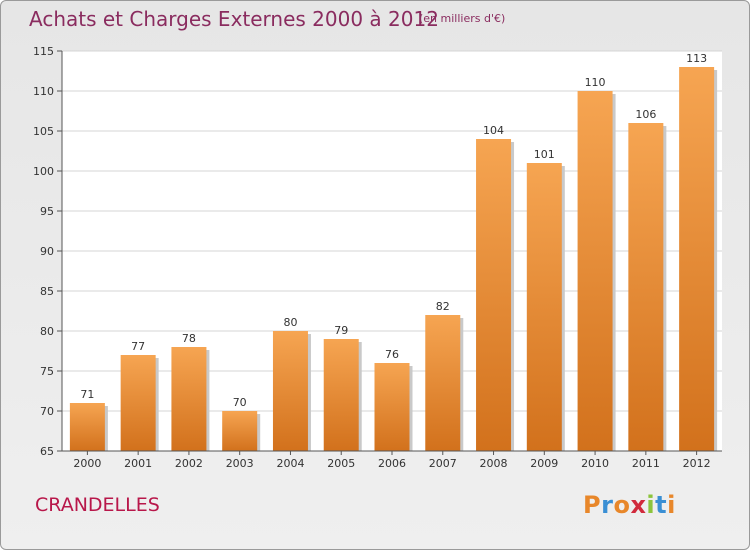 Image resolution: width=750 pixels, height=550 pixels. What do you see at coordinates (341, 463) in the screenshot?
I see `x-tick-label: 2005` at bounding box center [341, 463].